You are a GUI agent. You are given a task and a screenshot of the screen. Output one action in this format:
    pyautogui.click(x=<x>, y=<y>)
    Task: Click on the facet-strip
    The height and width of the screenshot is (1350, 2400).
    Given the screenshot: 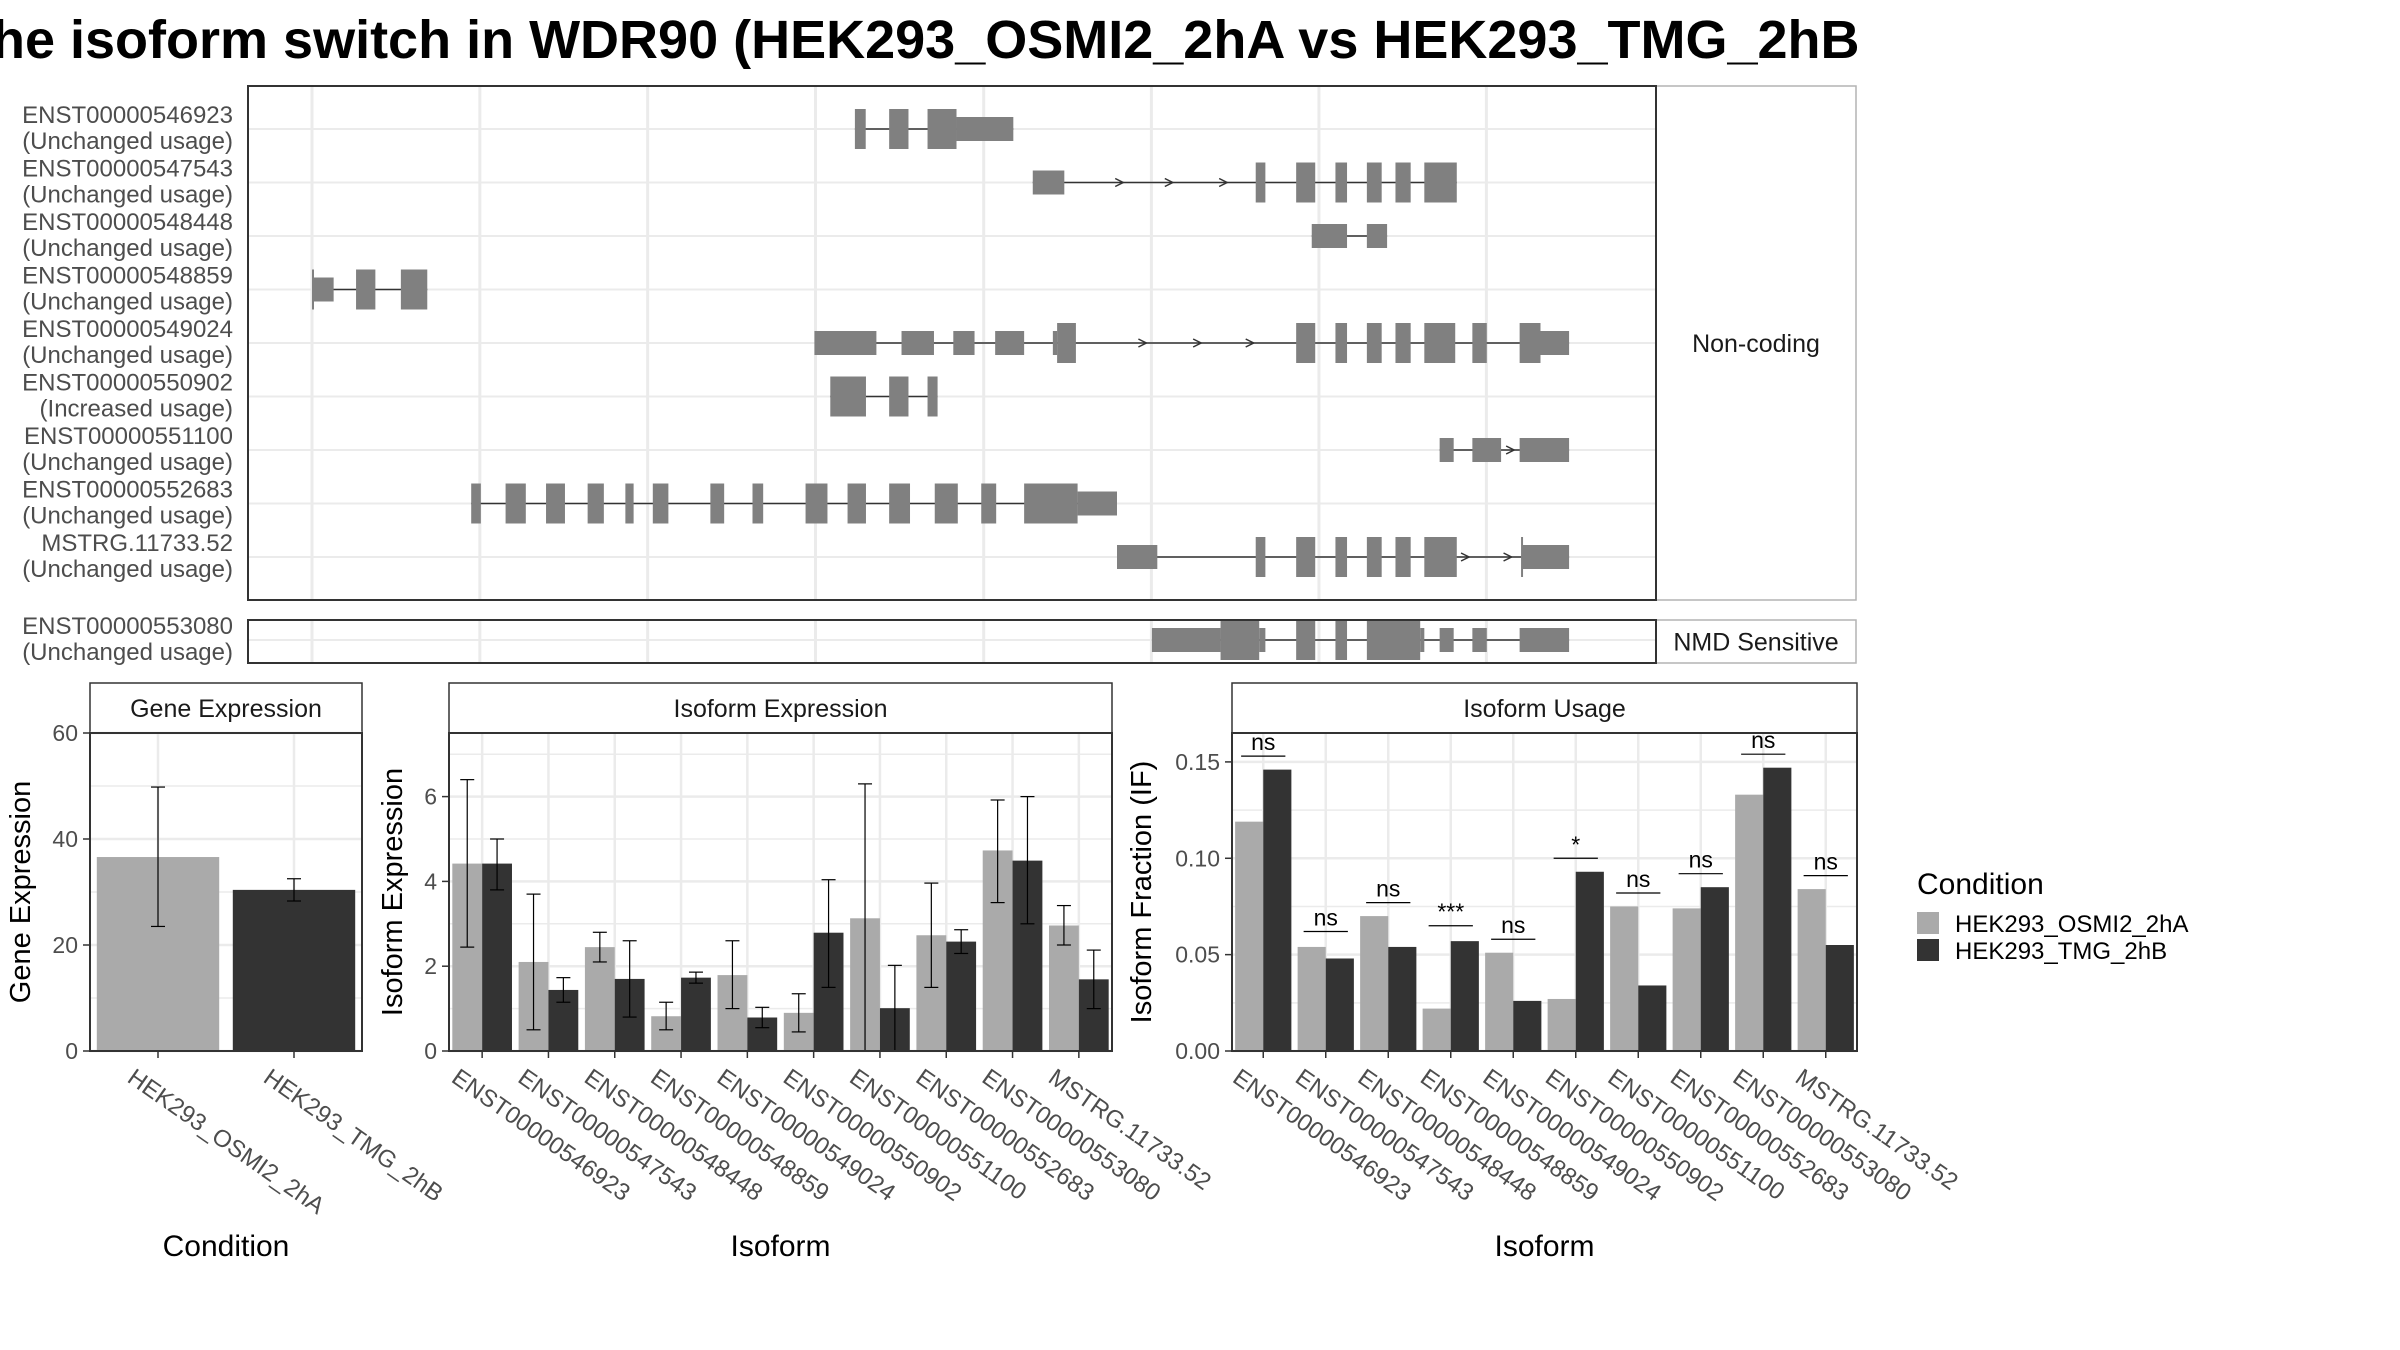 What is the action you would take?
    pyautogui.click(x=780, y=708)
    